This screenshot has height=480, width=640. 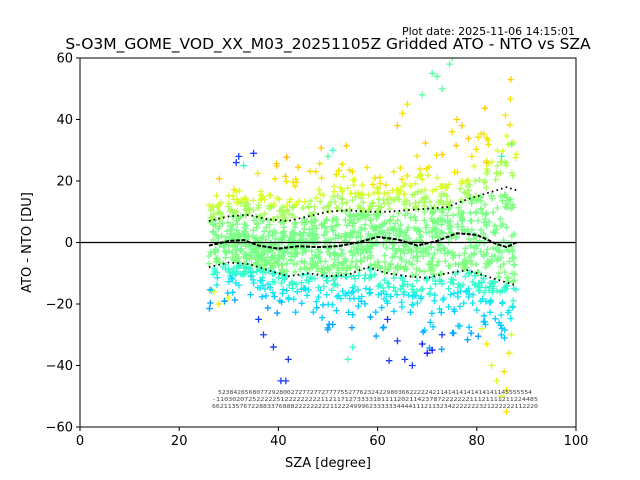 I want to click on y-tick-label: 60, so click(x=64, y=59).